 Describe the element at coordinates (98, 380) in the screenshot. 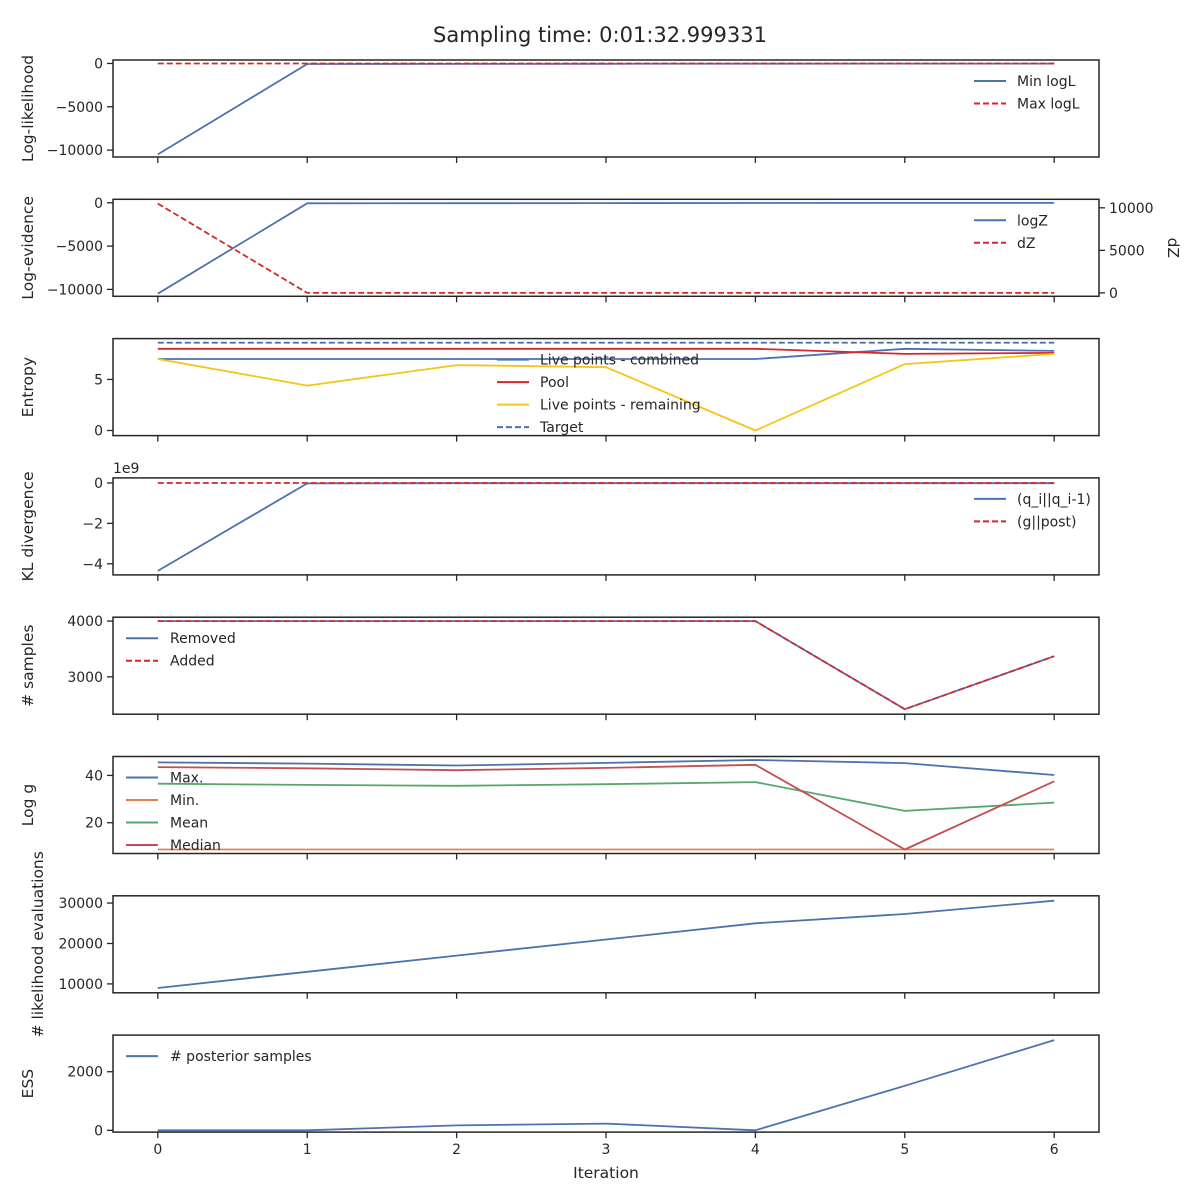

I see `y-tick-label: 5` at that location.